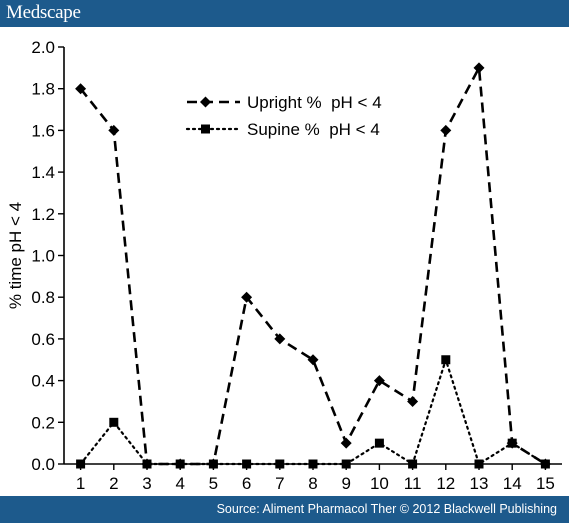  What do you see at coordinates (113, 483) in the screenshot?
I see `x-tick-label: 2` at bounding box center [113, 483].